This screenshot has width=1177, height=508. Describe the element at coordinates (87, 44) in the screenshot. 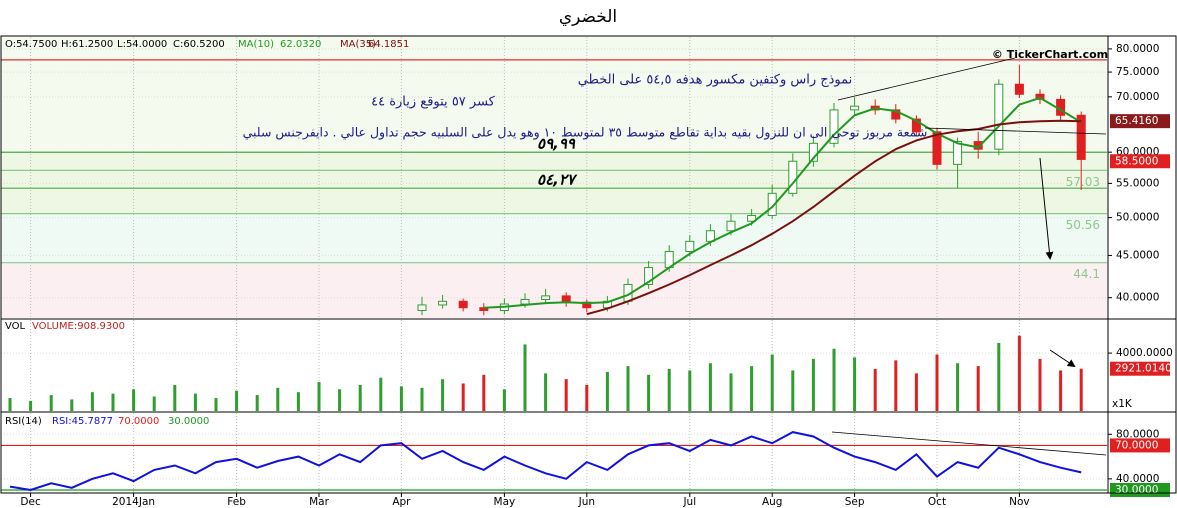

I see `ohlc-readout: H:61.2500` at that location.